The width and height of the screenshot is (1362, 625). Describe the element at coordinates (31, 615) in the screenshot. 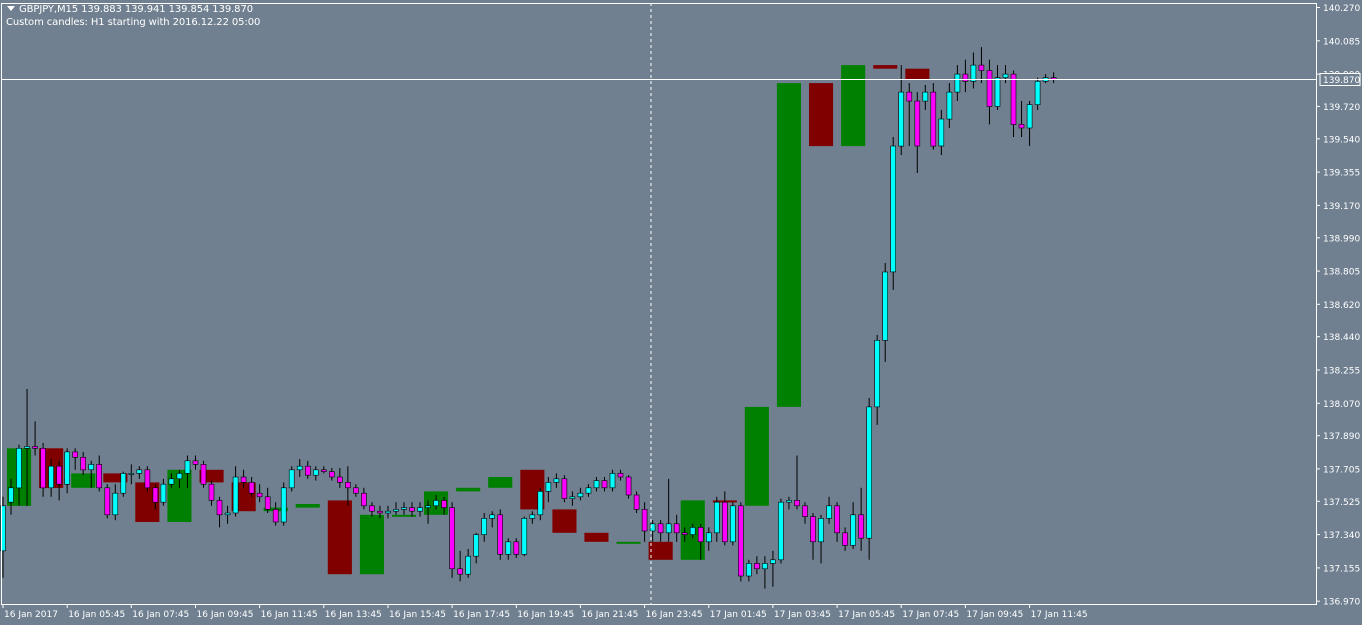

I see `x-tick-label: 16 Jan 2017` at that location.